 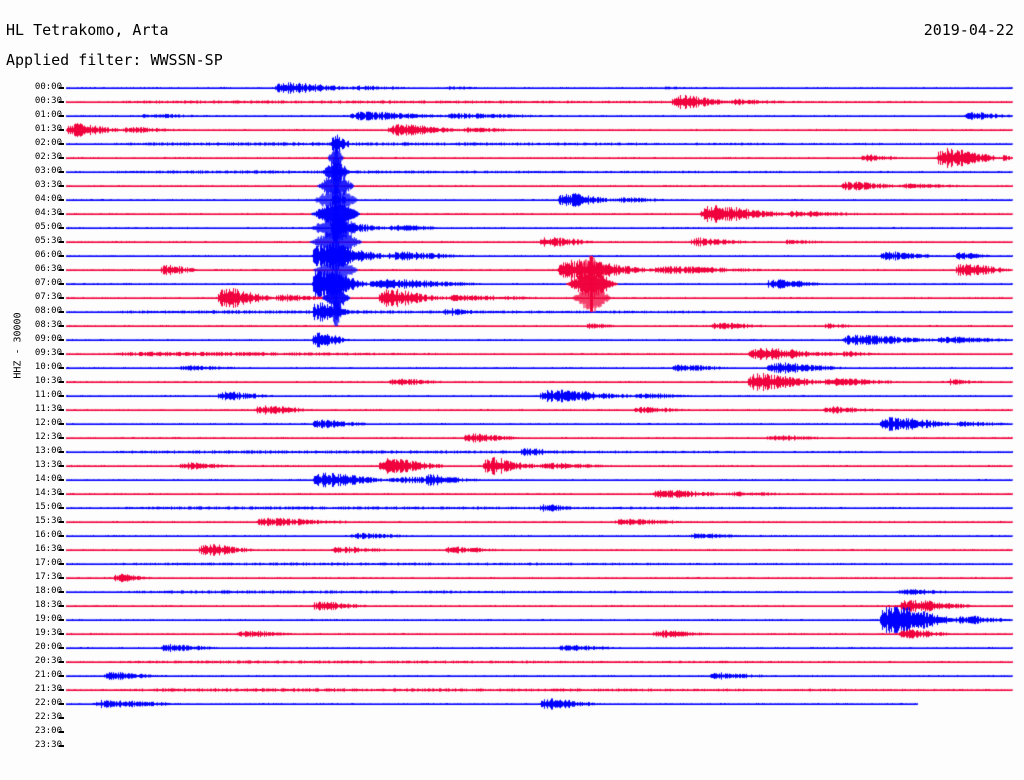 I want to click on station-title: HL Tetrakomo, Arta, so click(x=87, y=30).